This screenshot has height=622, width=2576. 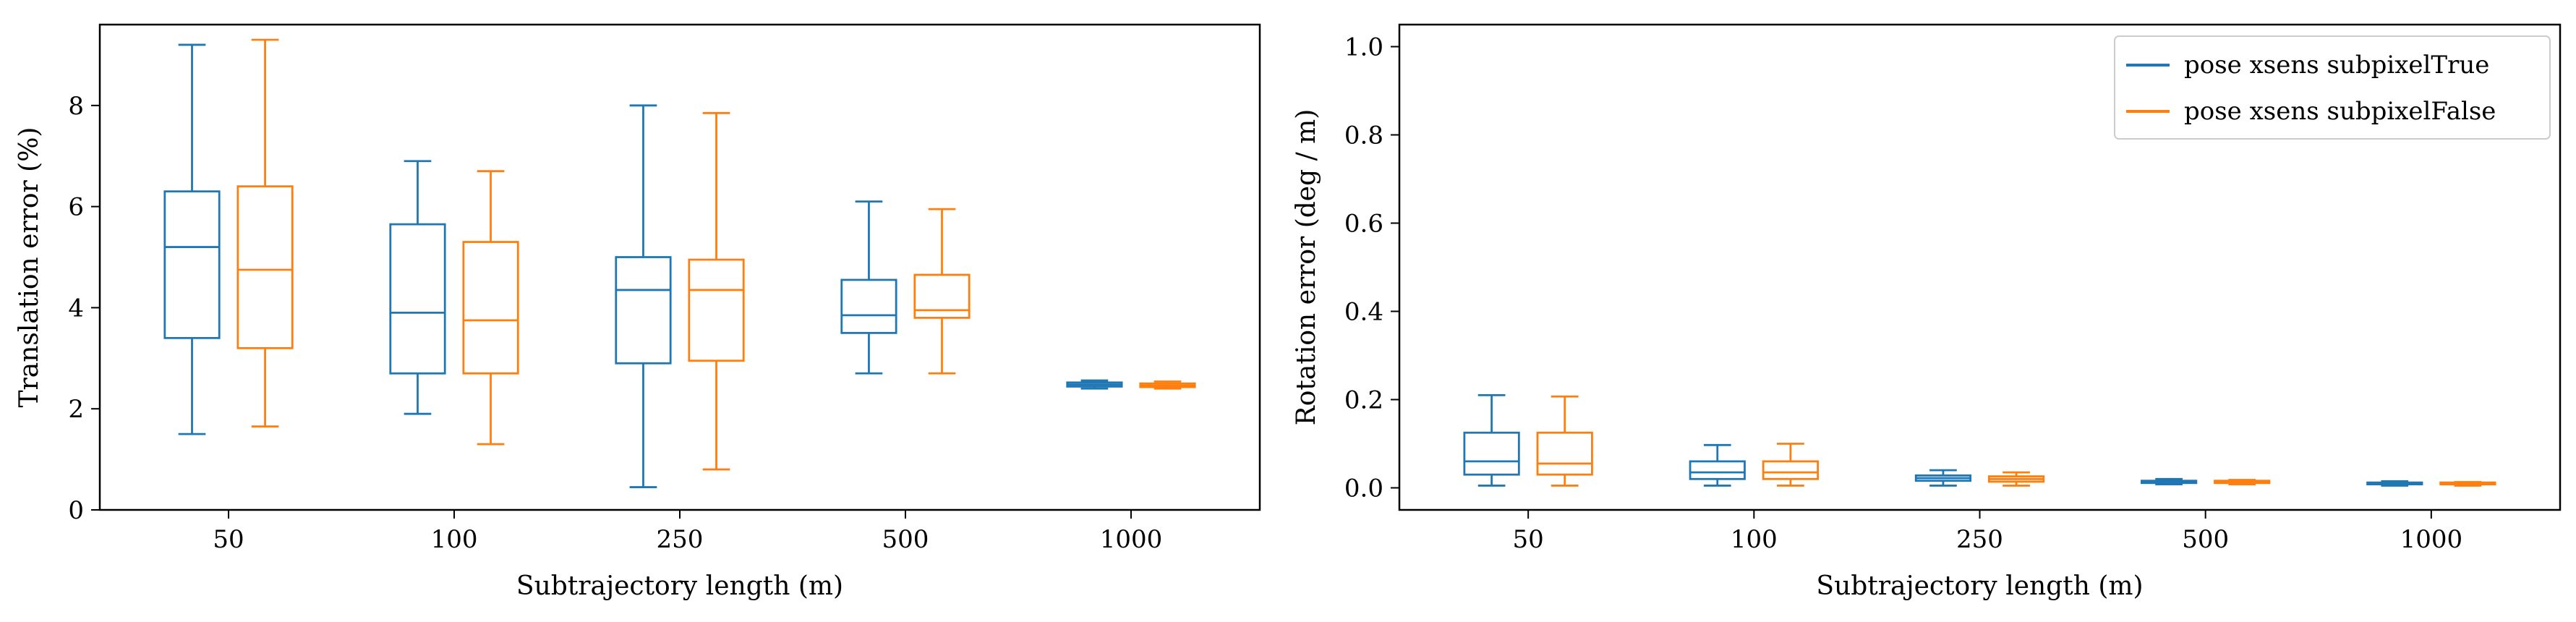 I want to click on y-tick-label: 0.4, so click(x=1363, y=312).